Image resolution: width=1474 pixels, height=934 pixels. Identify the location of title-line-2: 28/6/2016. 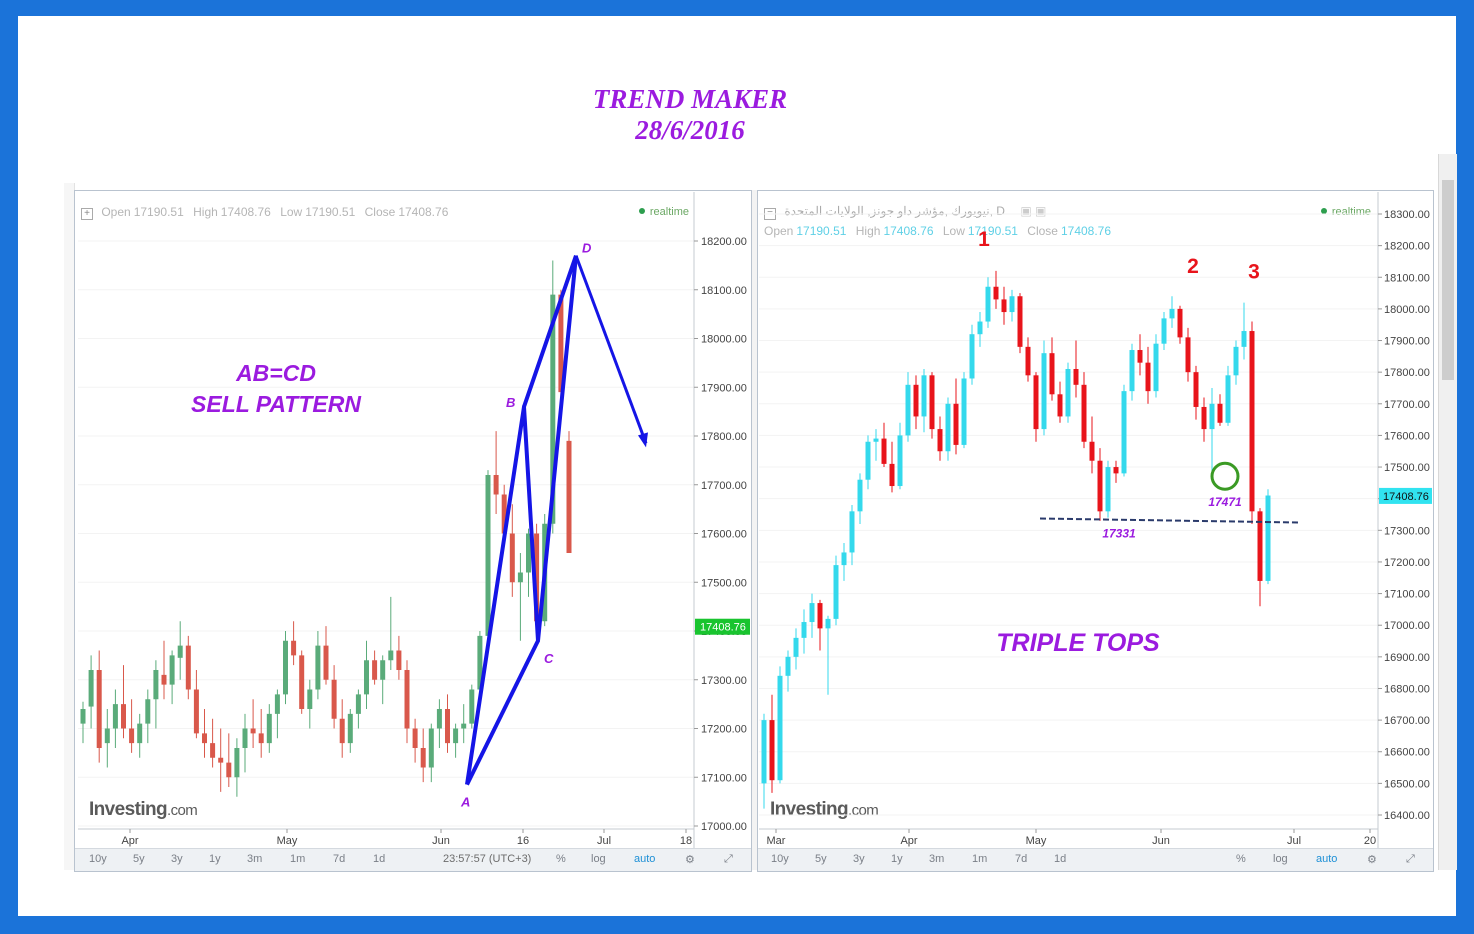
(690, 130).